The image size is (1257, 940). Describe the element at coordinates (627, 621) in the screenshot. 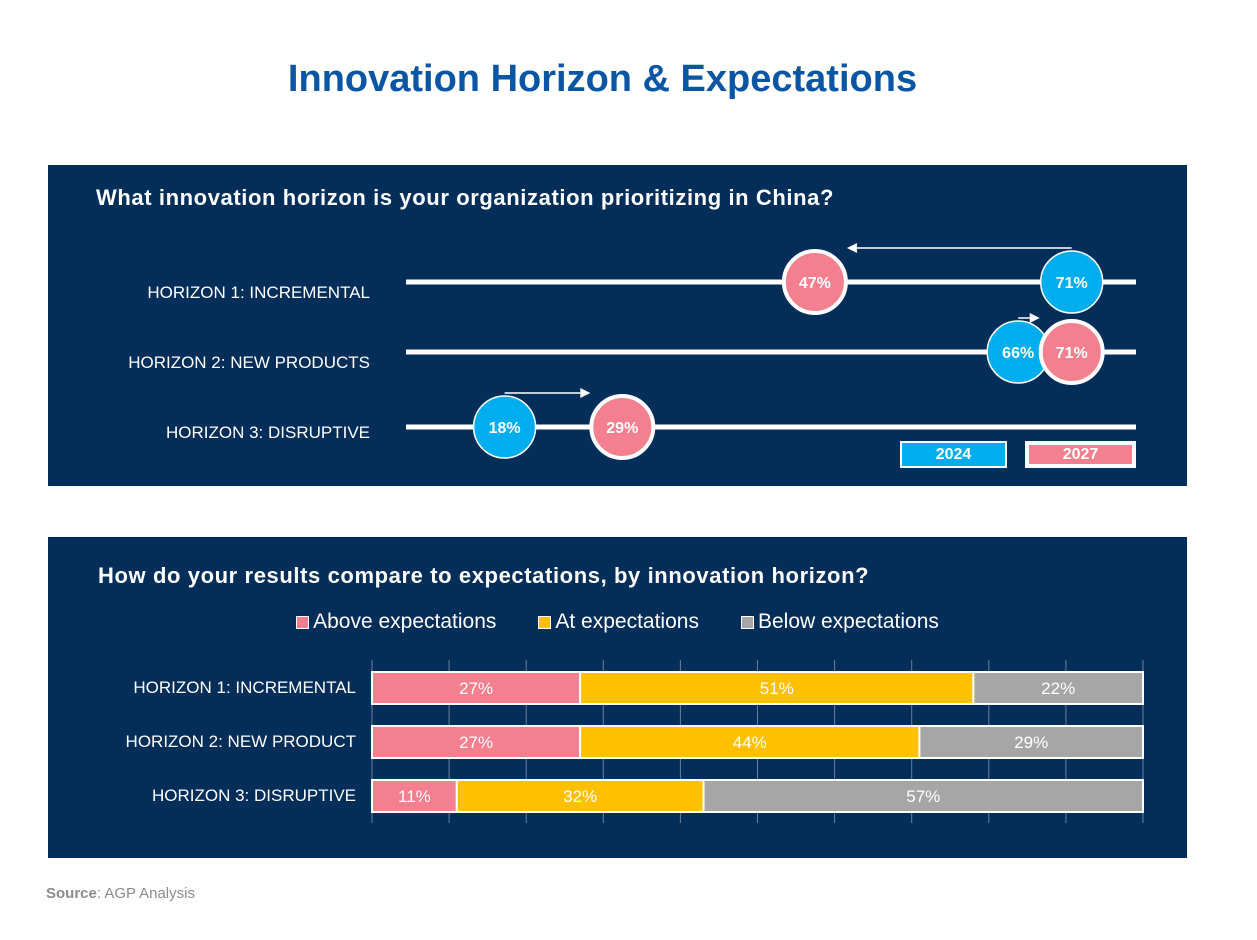

I see `legend-at-label: At expectations` at that location.